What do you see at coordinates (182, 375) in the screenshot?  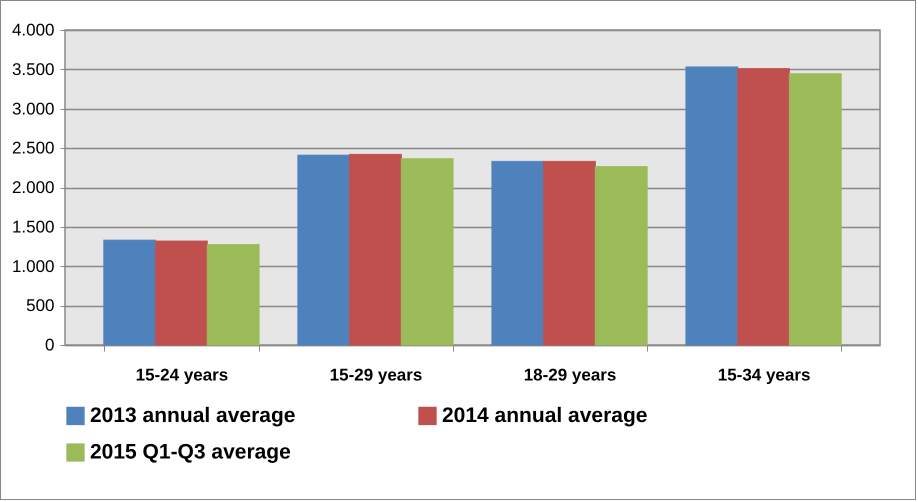 I see `x-tick-label: 15-24 years` at bounding box center [182, 375].